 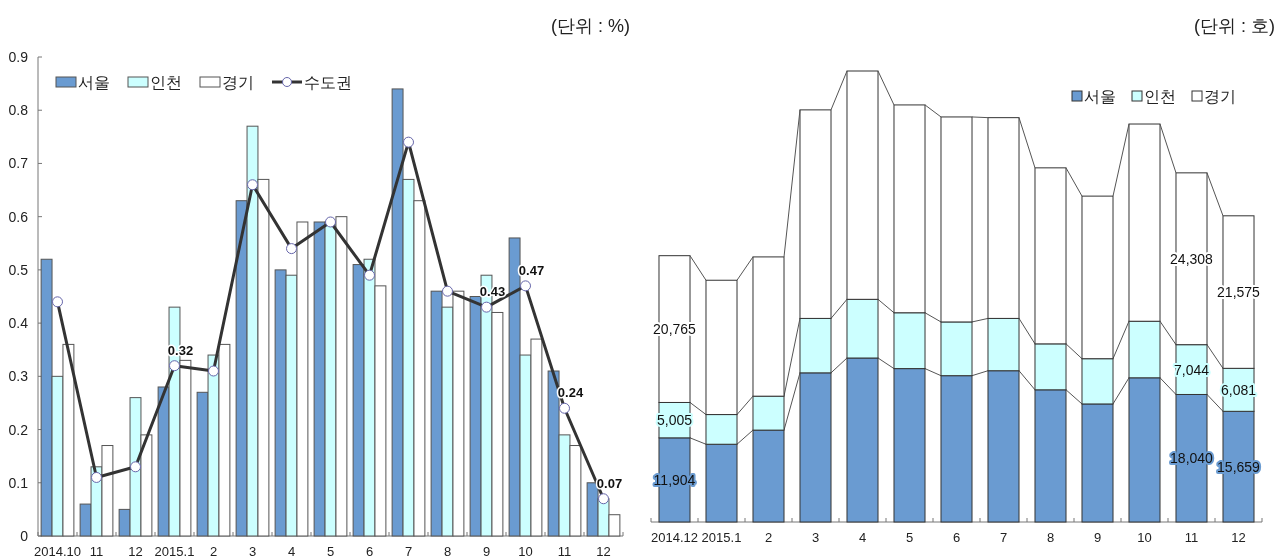 What do you see at coordinates (18, 110) in the screenshot?
I see `y-tick-label: 0.8` at bounding box center [18, 110].